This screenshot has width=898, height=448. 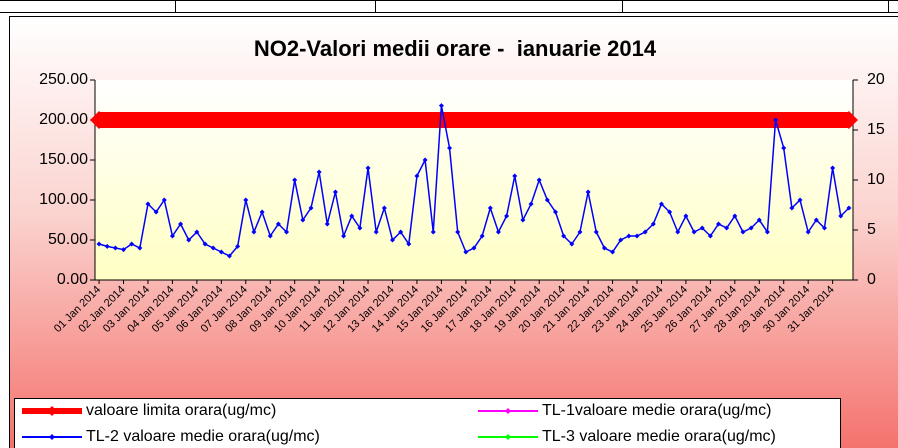 I want to click on legend, so click(x=427, y=423).